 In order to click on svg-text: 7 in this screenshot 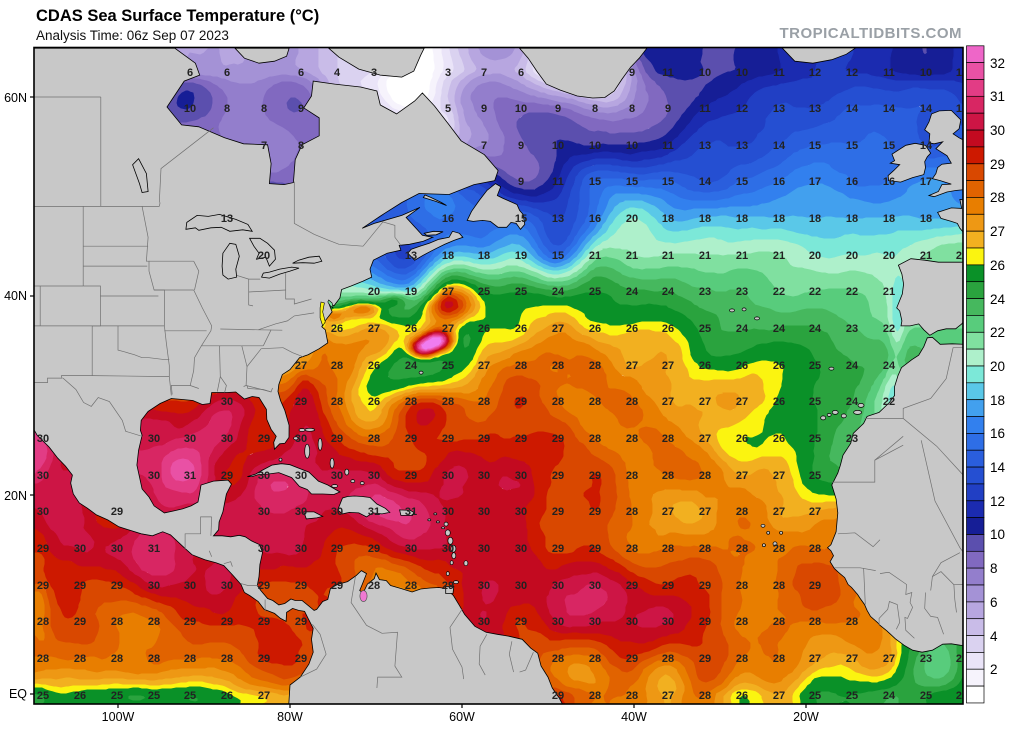, I will do `click(264, 146)`.